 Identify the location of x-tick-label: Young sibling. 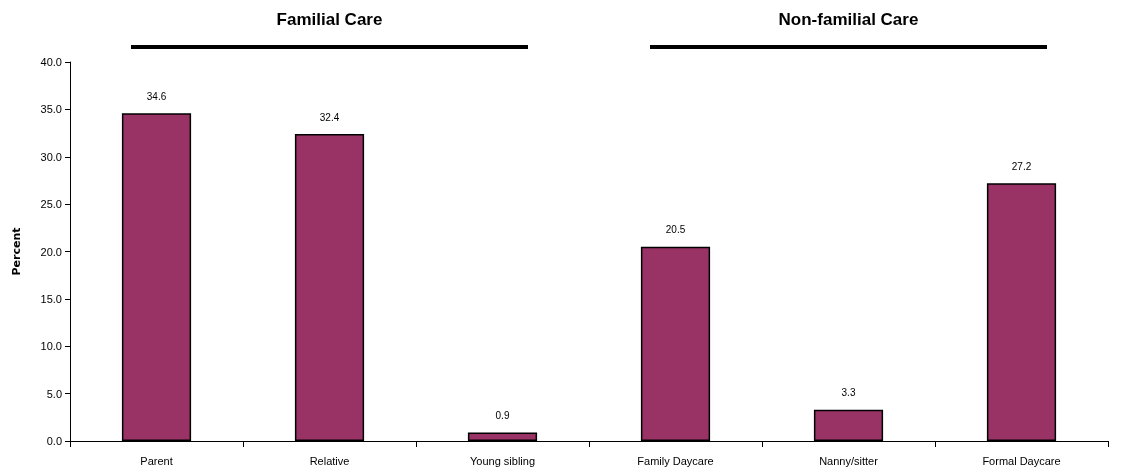
(502, 460).